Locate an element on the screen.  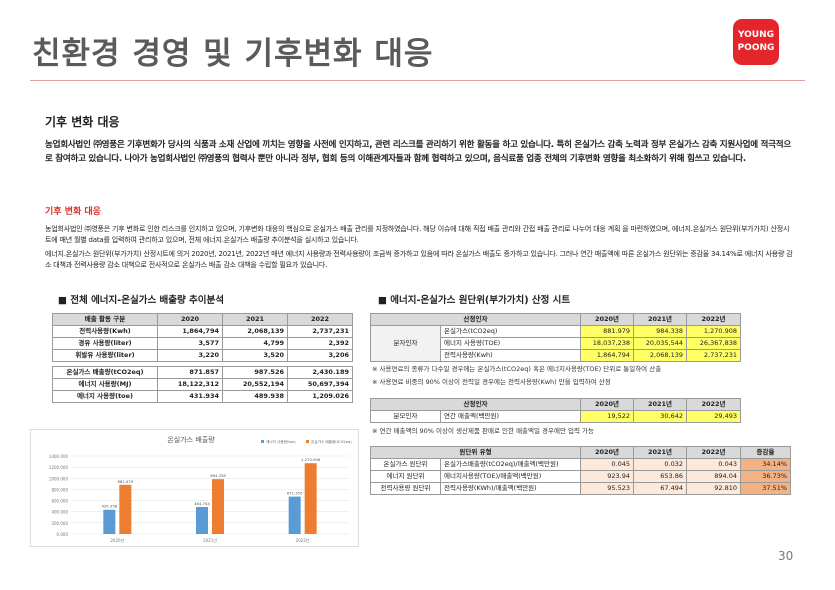
table-row: 휘발유 사용량(liter) 3,220 3,520 3,206 is located at coordinates (202, 355).